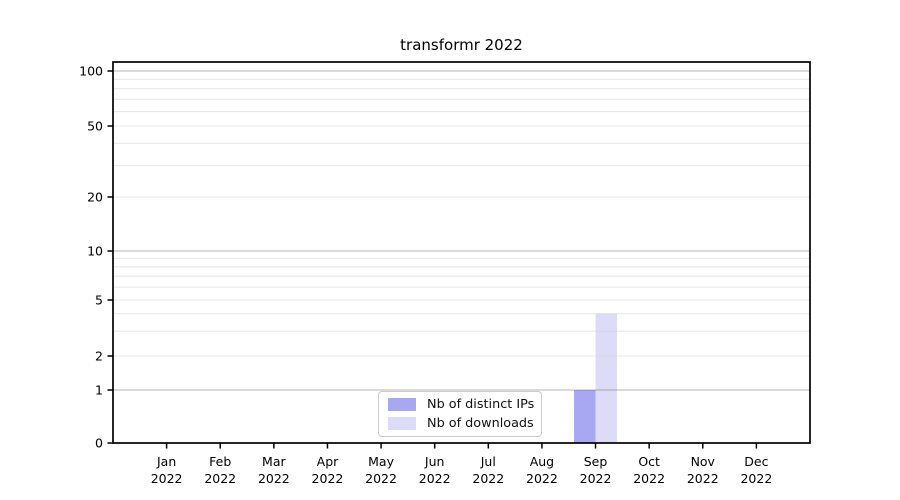 This screenshot has width=900, height=500. What do you see at coordinates (606, 378) in the screenshot?
I see `bar-downloads` at bounding box center [606, 378].